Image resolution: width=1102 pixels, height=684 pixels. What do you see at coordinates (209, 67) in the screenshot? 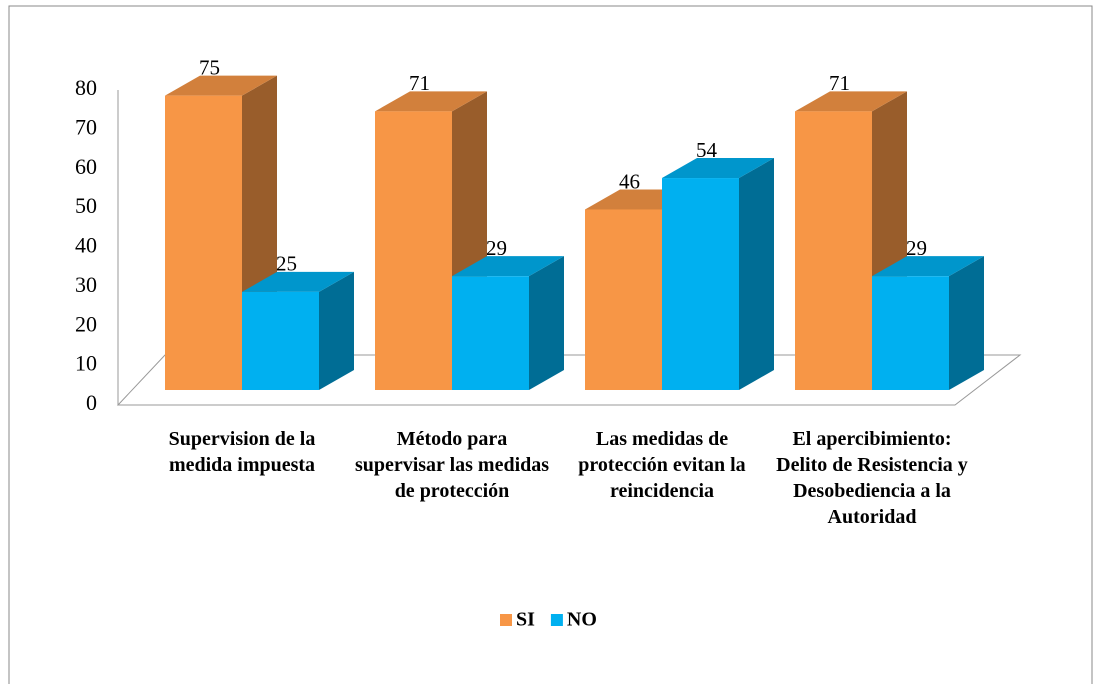
I see `value-label: 75` at bounding box center [209, 67].